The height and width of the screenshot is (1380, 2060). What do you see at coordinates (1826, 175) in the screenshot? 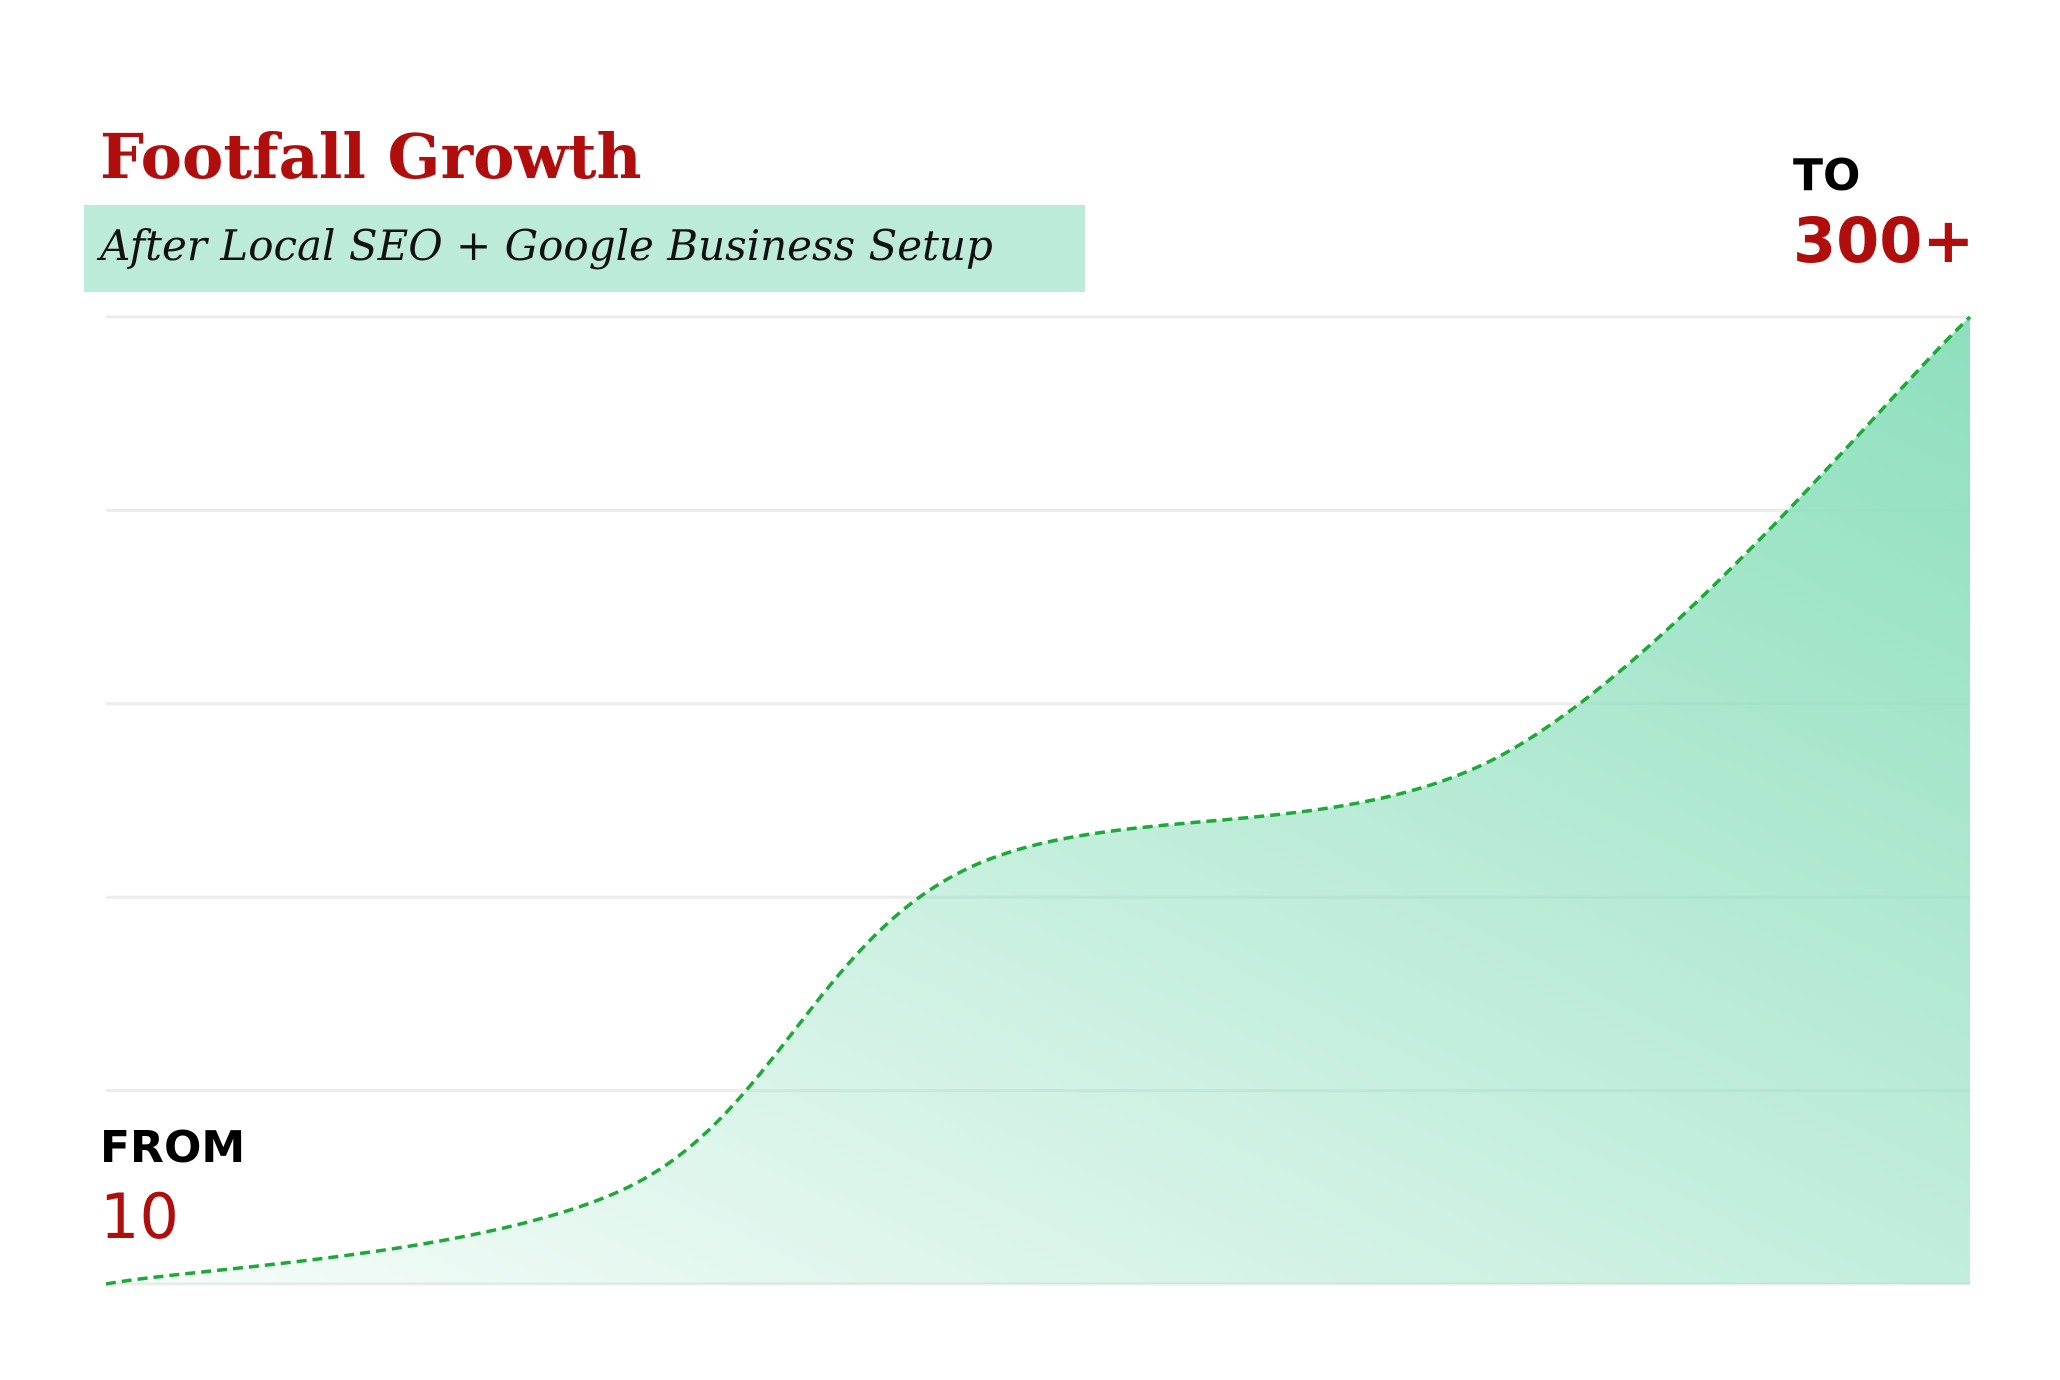
I see `to-label: TO` at bounding box center [1826, 175].